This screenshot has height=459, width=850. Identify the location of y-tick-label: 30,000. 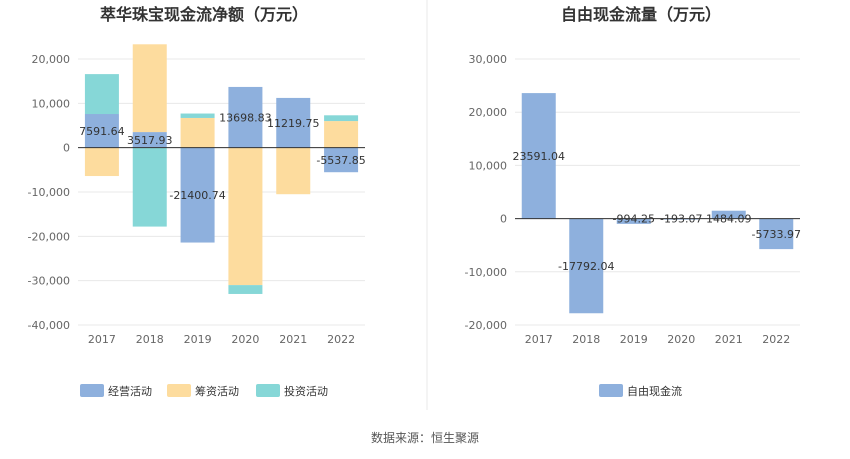
(488, 59).